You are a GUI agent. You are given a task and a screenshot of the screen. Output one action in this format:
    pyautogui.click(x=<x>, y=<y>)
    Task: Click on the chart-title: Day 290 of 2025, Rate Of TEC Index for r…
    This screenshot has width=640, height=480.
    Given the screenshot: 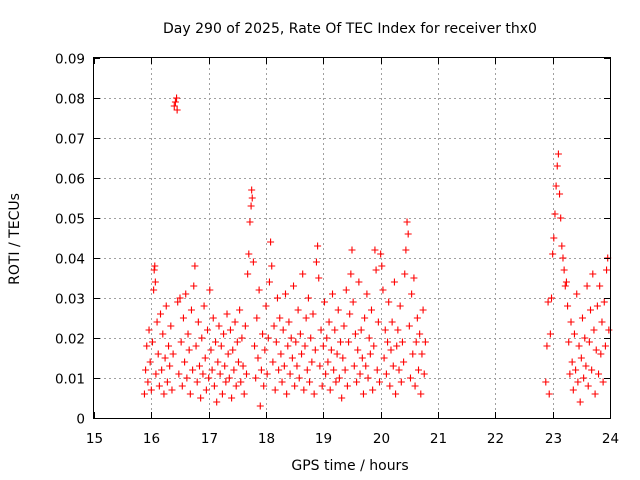 What is the action you would take?
    pyautogui.click(x=350, y=29)
    